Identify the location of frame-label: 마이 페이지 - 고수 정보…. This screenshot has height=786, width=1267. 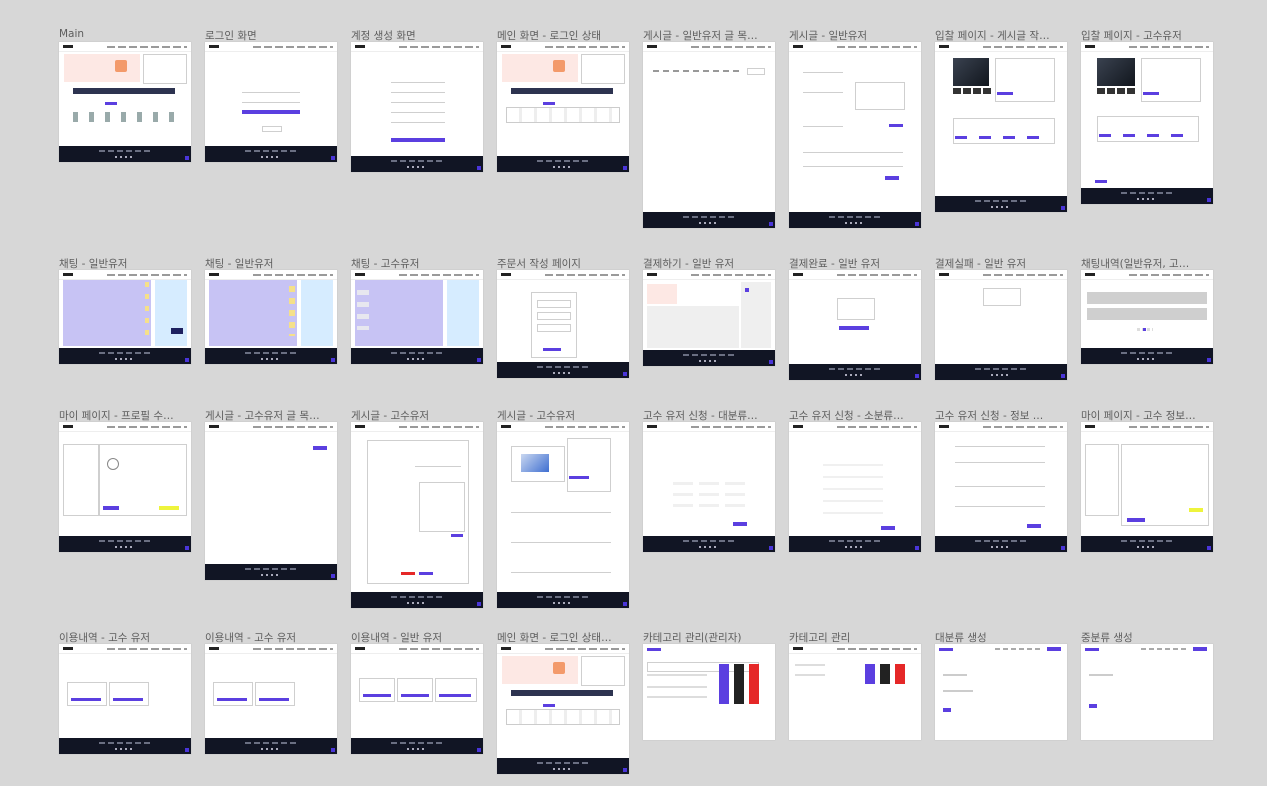
(1138, 416).